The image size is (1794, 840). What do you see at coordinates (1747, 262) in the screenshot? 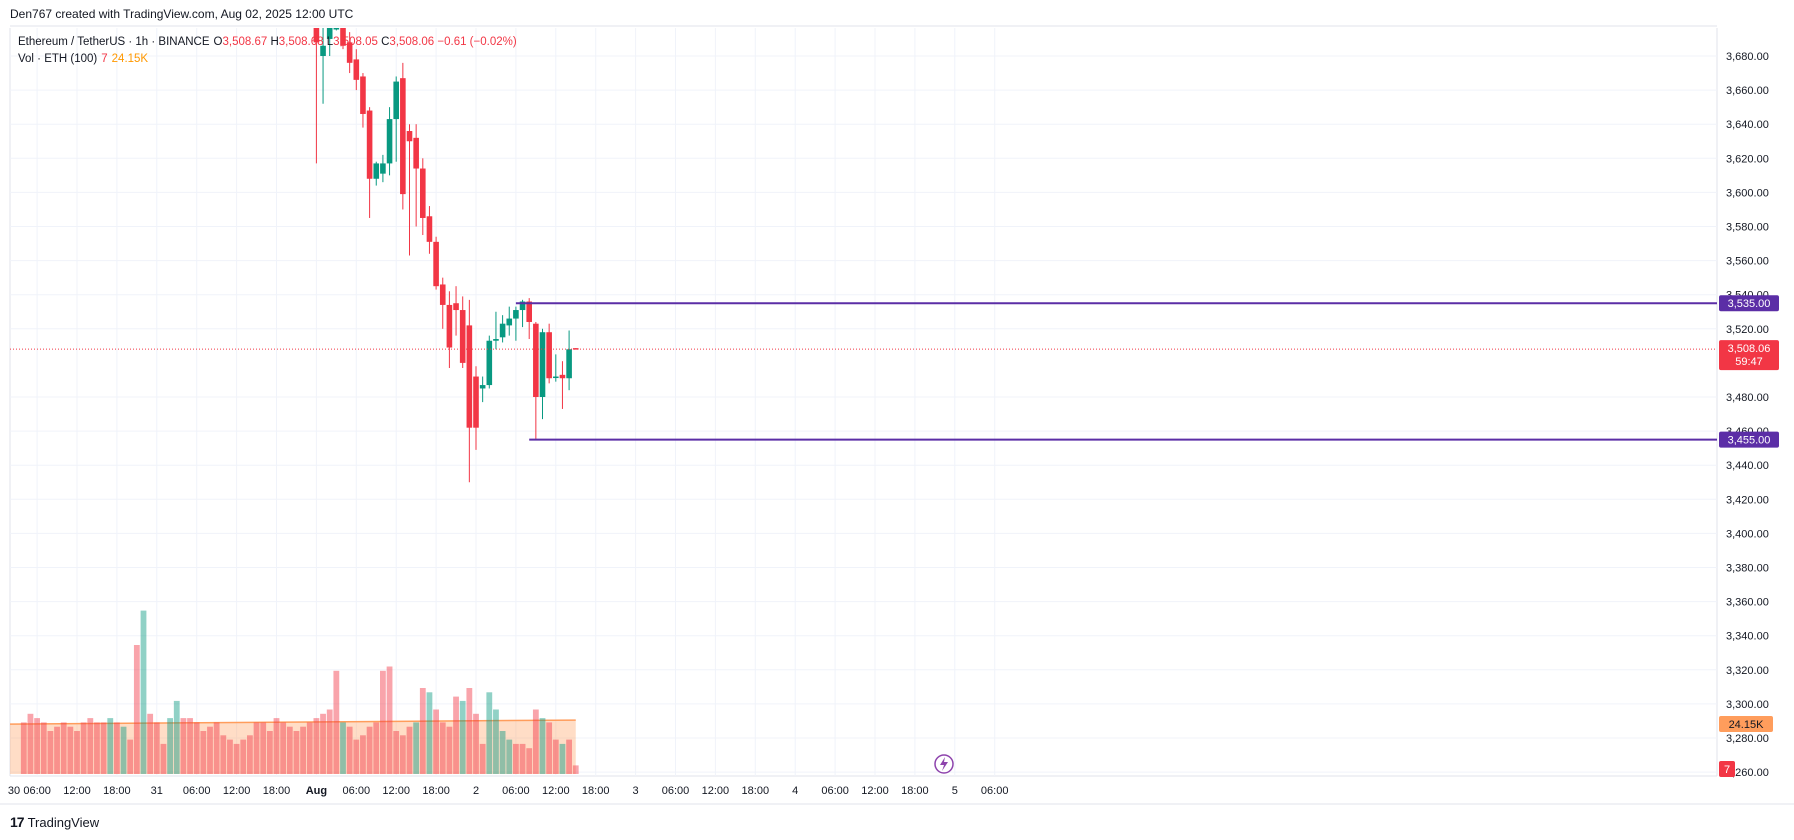
I see `price-tick-label: 3,560.00` at bounding box center [1747, 262].